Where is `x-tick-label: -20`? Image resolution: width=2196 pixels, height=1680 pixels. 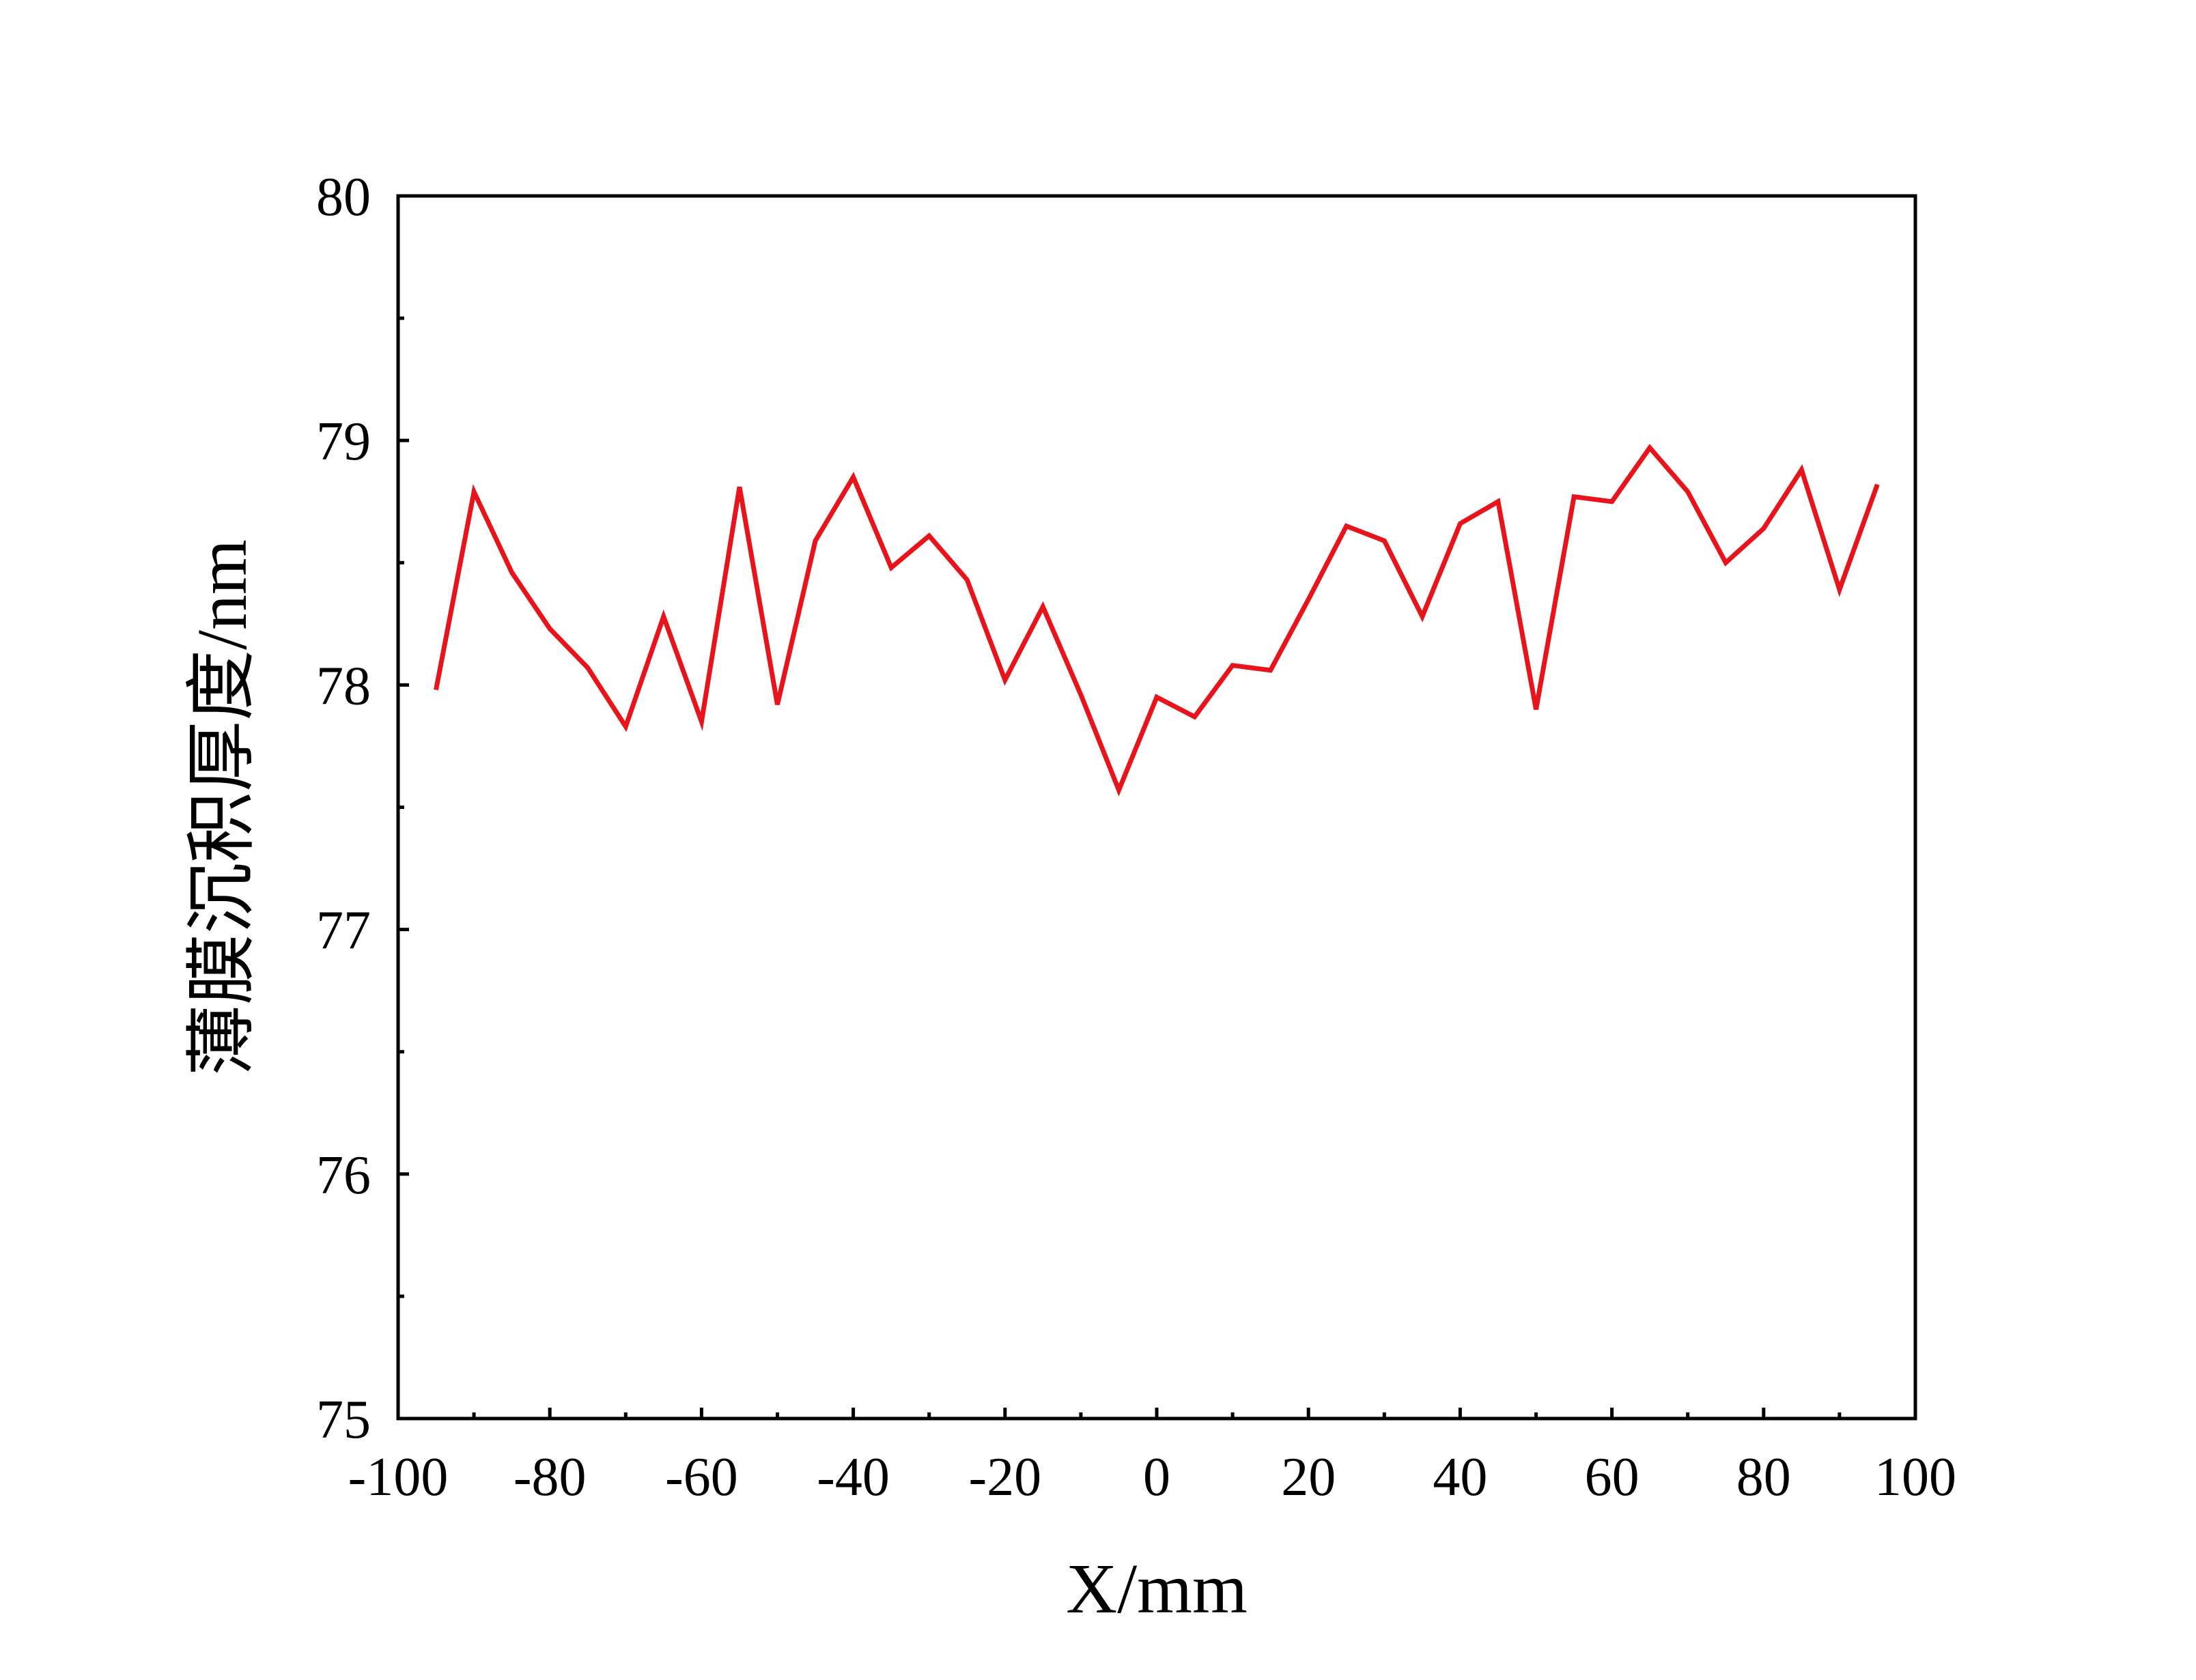 x-tick-label: -20 is located at coordinates (1005, 1477).